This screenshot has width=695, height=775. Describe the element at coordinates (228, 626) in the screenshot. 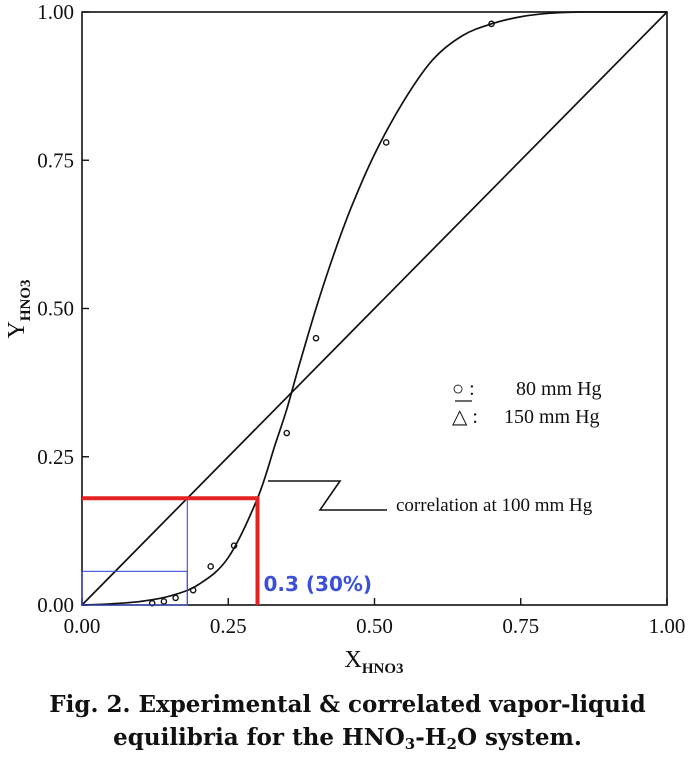

I see `x-tick-label: 0.25` at that location.